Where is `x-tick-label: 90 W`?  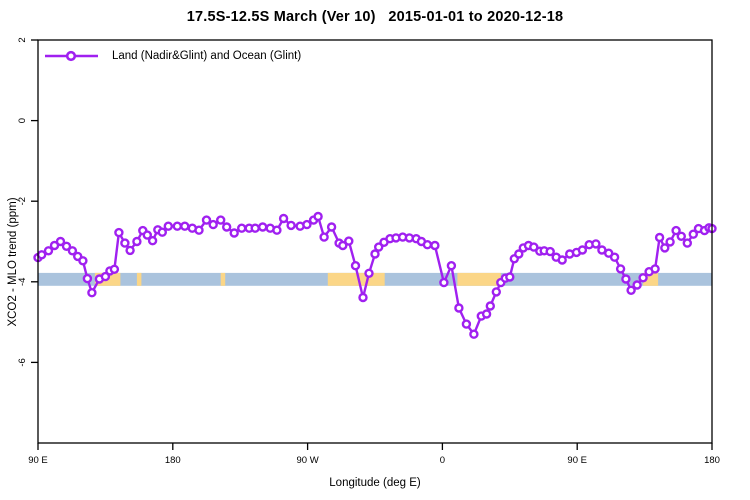
x-tick-label: 90 W is located at coordinates (308, 460).